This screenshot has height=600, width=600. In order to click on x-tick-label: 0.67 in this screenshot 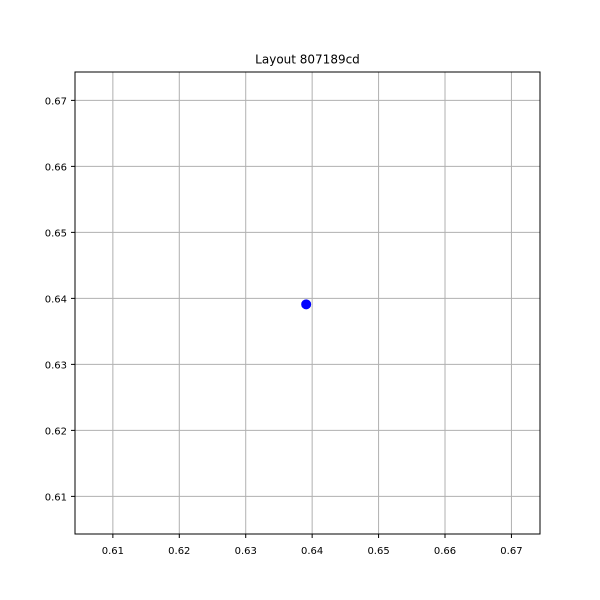, I will do `click(511, 551)`.